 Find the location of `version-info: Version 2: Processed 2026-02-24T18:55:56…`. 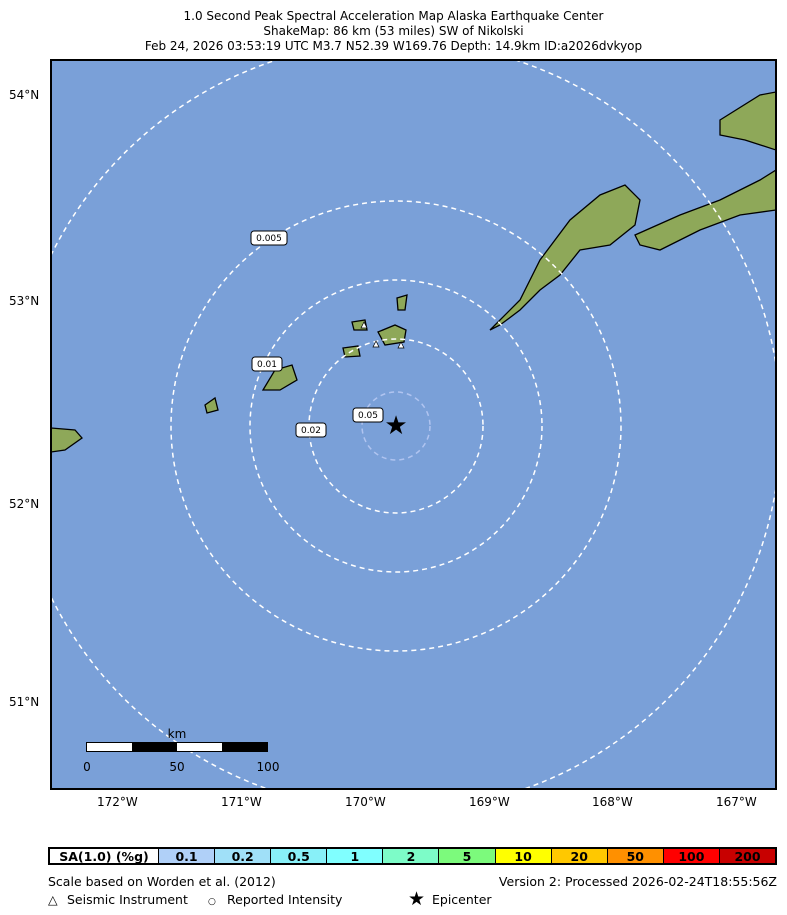

version-info: Version 2: Processed 2026-02-24T18:55:56… is located at coordinates (637, 881).